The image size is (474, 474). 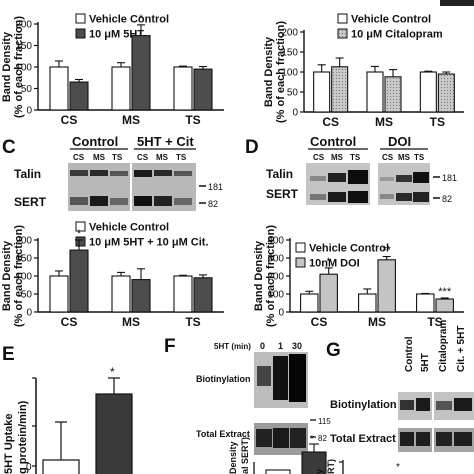 I want to click on panel-d-xtick-ms: MS, so click(x=377, y=322).